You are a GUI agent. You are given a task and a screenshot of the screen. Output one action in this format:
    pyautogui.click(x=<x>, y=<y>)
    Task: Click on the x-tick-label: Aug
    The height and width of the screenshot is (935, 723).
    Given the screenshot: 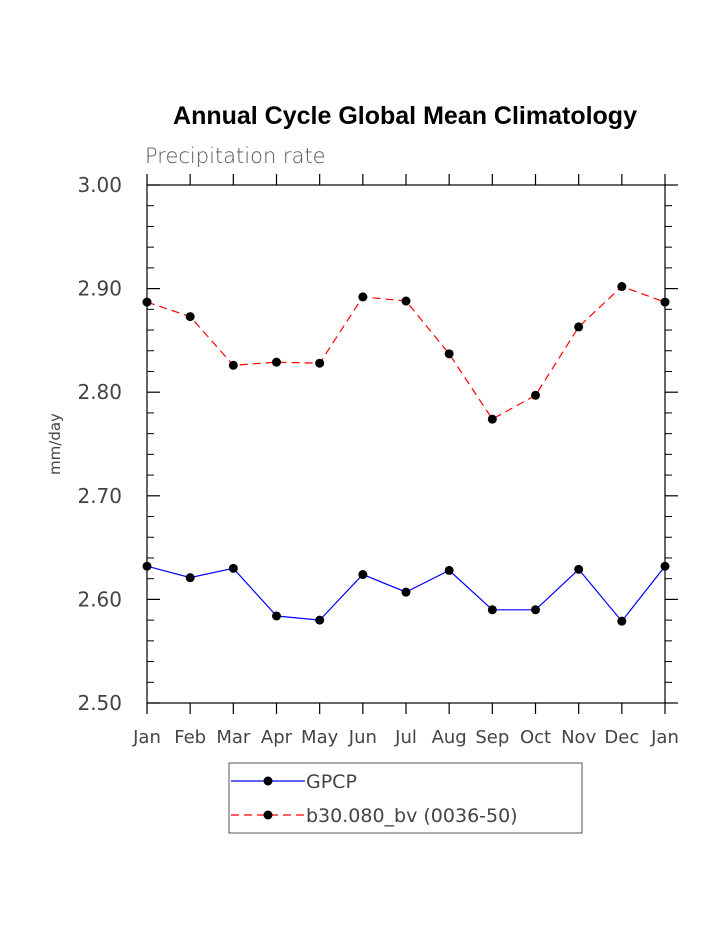 What is the action you would take?
    pyautogui.click(x=449, y=737)
    